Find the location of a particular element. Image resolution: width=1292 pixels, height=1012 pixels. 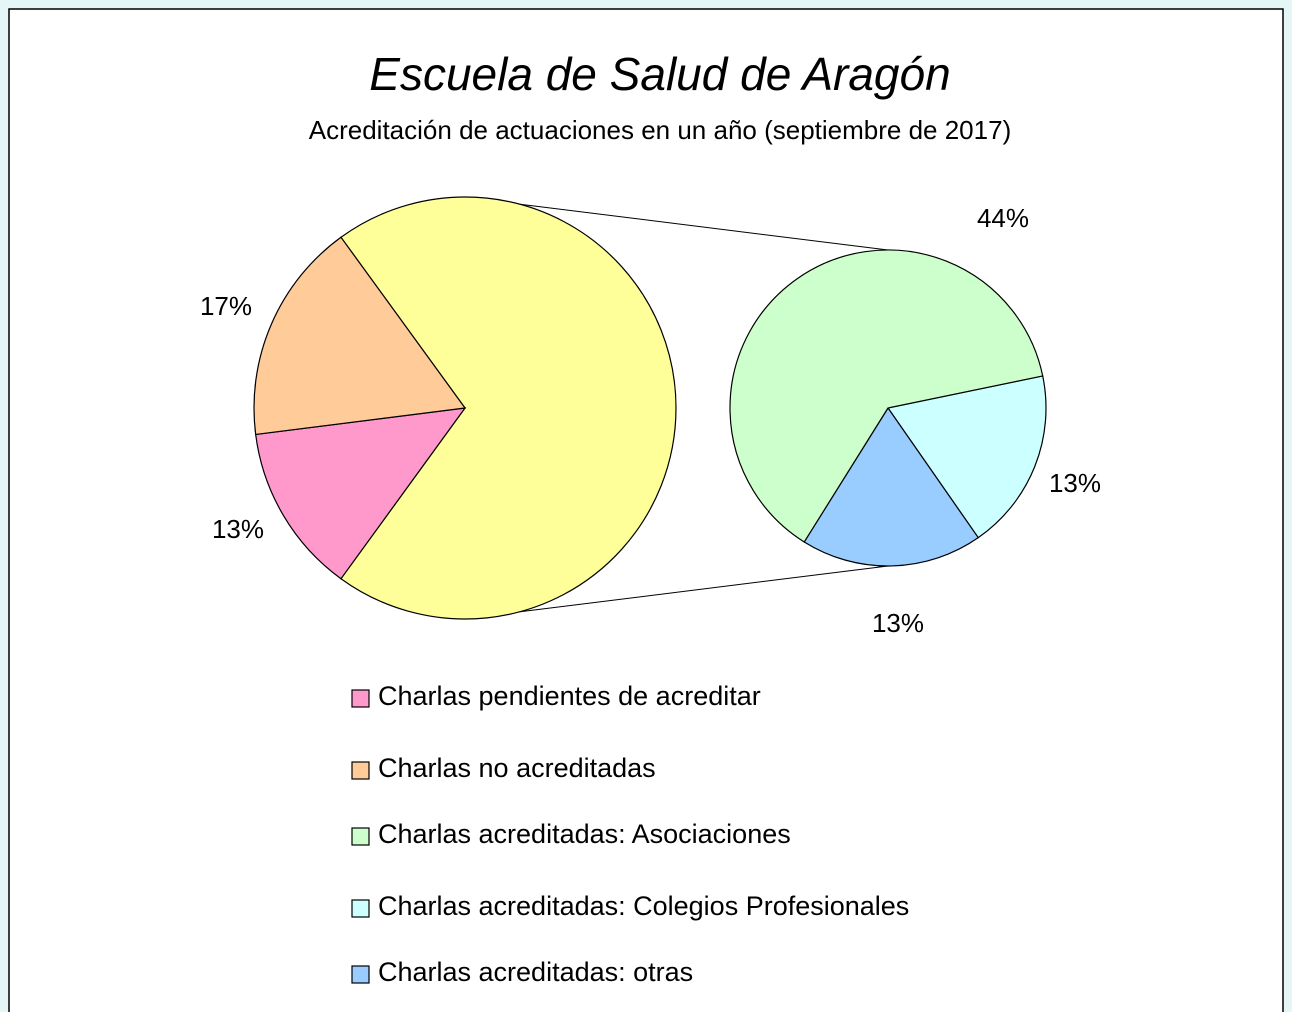

data-label: 44% is located at coordinates (1003, 218).